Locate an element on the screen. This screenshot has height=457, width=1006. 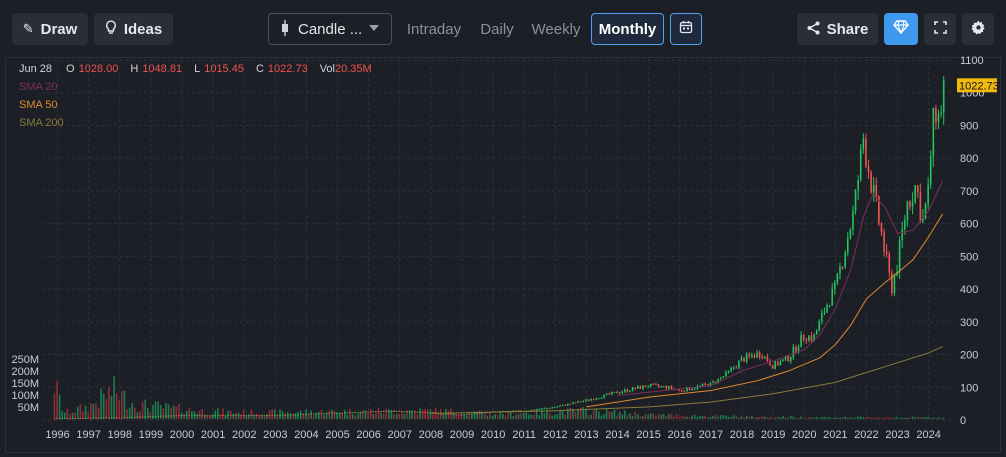
ohlc-date: Jun 28 is located at coordinates (36, 69).